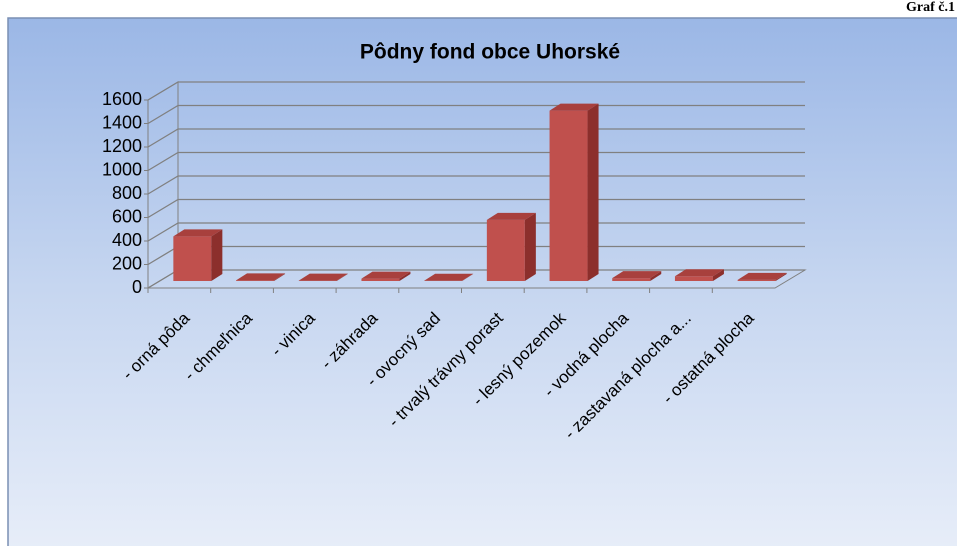 This screenshot has width=957, height=546. Describe the element at coordinates (127, 263) in the screenshot. I see `y-tick-label: 200` at that location.